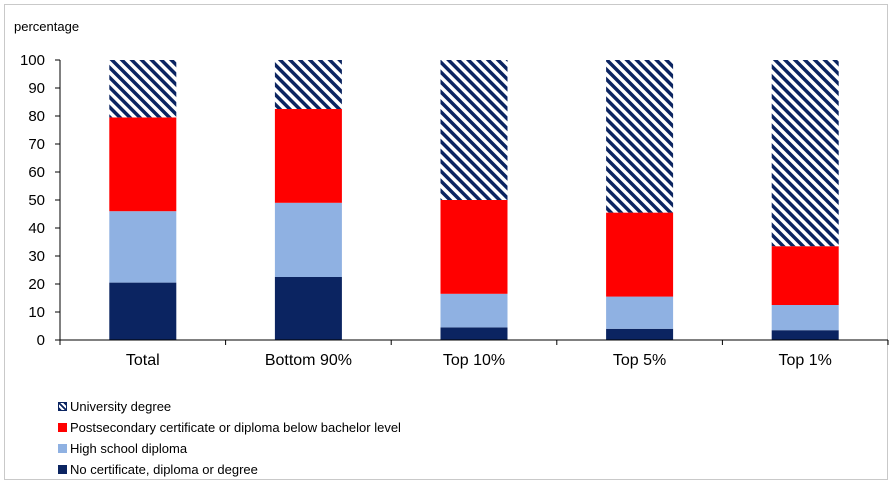 The image size is (894, 484). Describe the element at coordinates (36, 116) in the screenshot. I see `y-tick-label: 80` at that location.